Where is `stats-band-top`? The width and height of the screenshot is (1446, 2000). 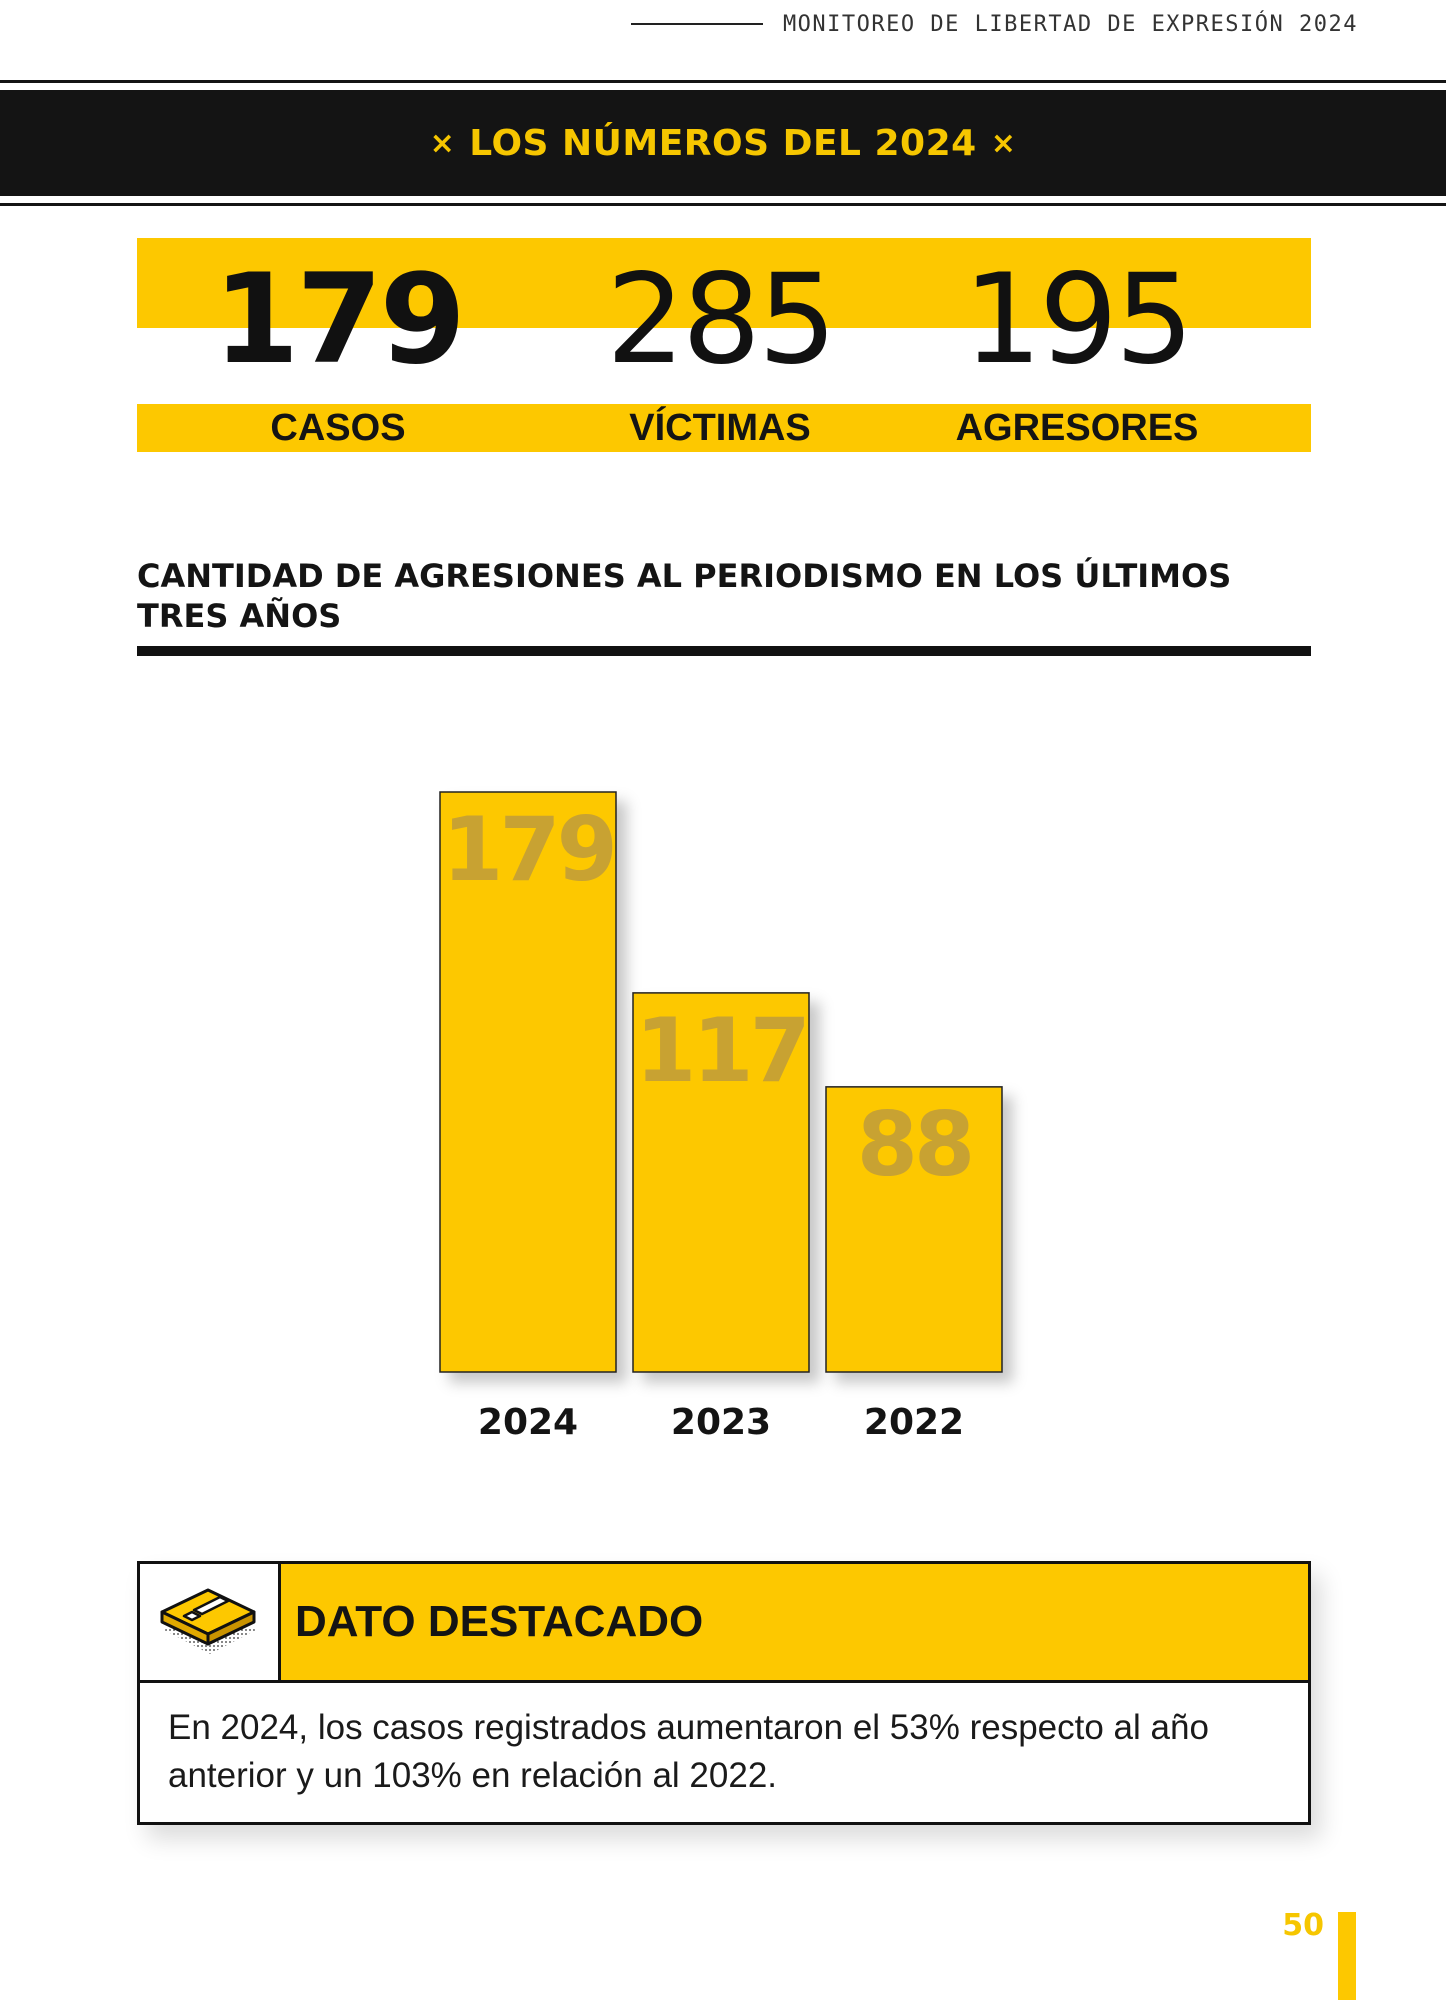
stats-band-top is located at coordinates (724, 283).